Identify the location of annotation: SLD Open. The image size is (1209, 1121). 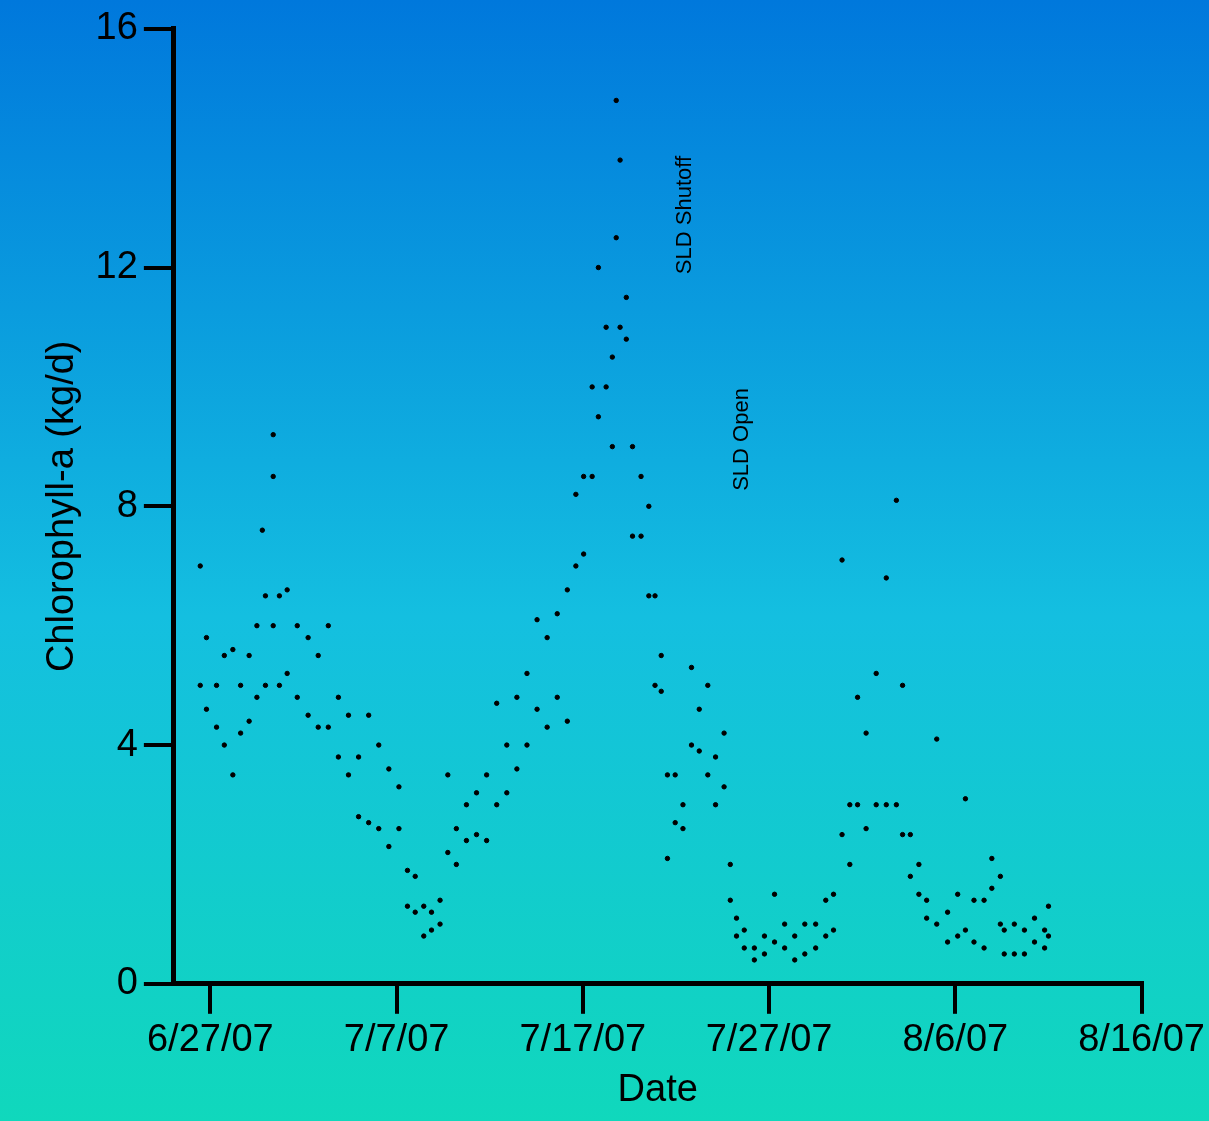
(740, 439).